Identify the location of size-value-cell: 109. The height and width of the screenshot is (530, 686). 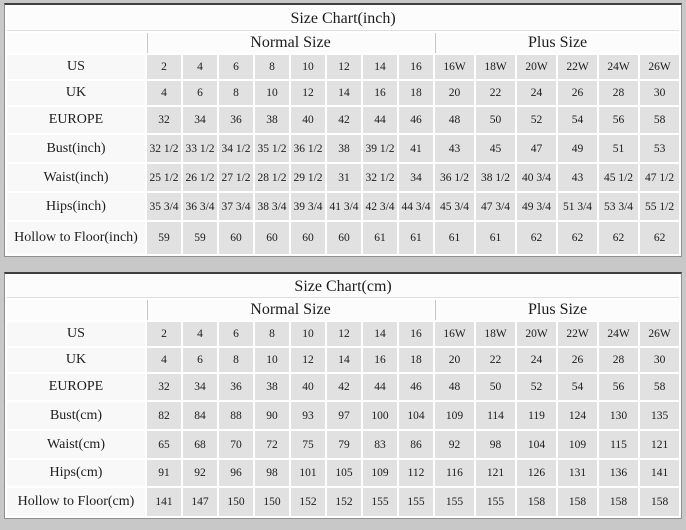
(577, 444).